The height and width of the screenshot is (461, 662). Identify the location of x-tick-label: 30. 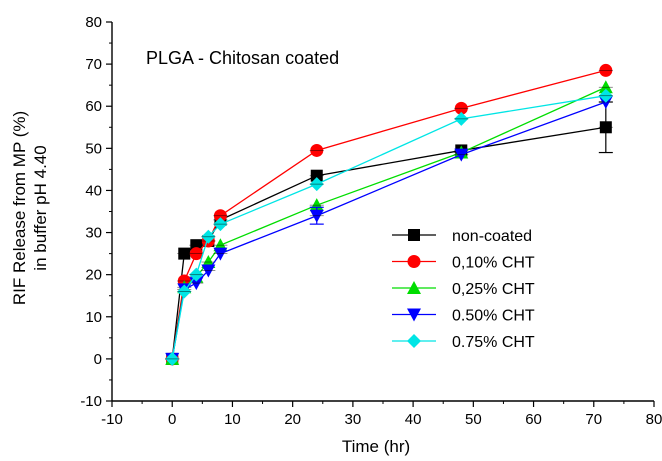
(353, 419).